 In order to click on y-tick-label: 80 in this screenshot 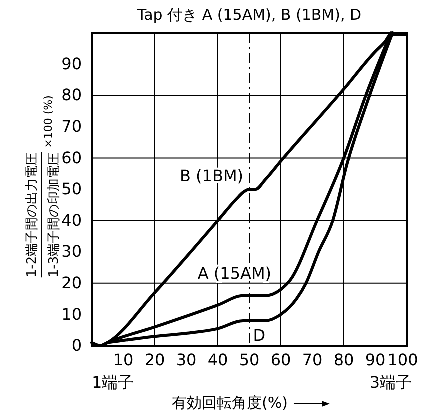, I will do `click(72, 95)`.